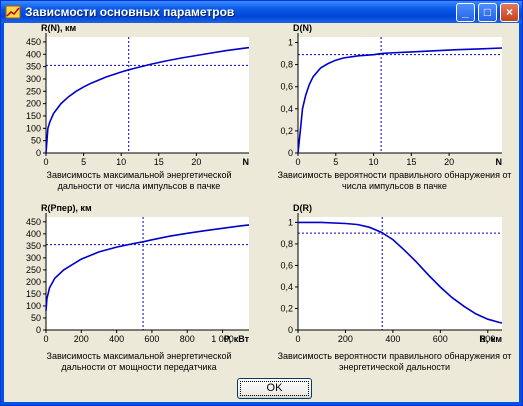  I want to click on rn-ytick-label: 450, so click(33, 42).